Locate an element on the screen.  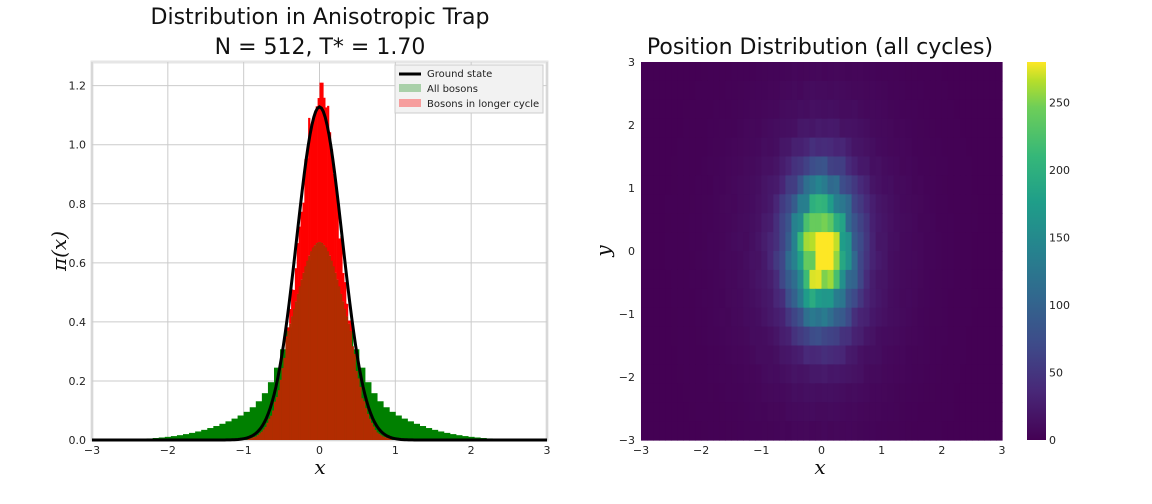
colorbar-gradient is located at coordinates (1036, 251).